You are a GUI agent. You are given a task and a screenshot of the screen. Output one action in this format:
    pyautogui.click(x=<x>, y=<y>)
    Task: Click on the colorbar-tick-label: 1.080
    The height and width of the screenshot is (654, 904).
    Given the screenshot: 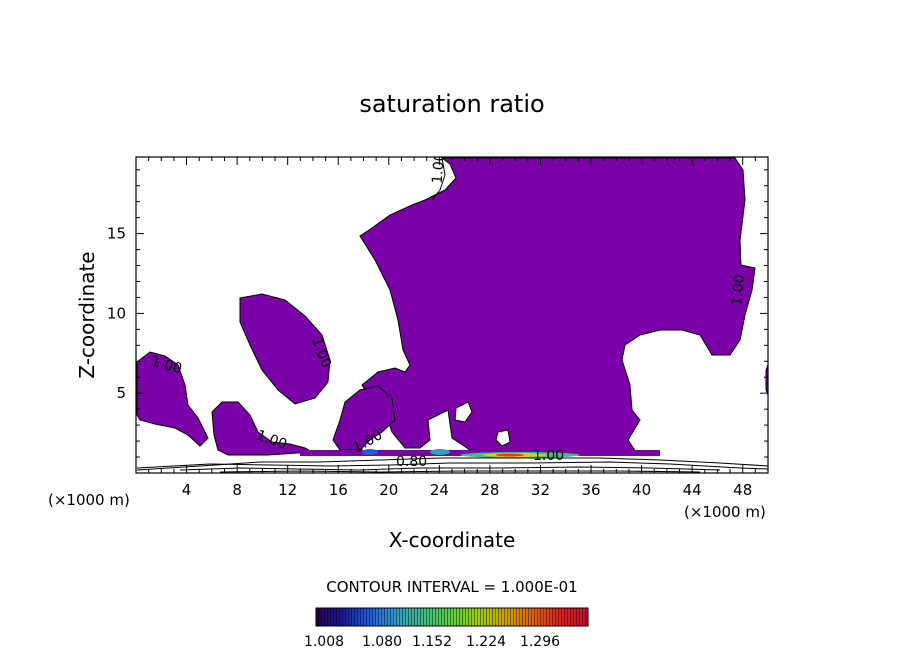 What is the action you would take?
    pyautogui.click(x=382, y=642)
    